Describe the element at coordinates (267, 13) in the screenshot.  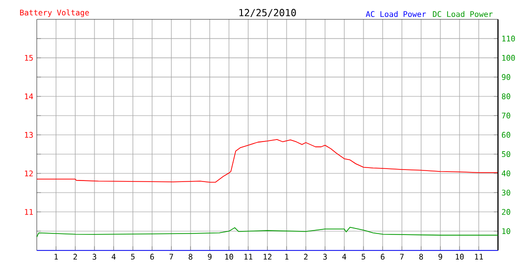
I see `chart-title: 12/25/2010` at that location.